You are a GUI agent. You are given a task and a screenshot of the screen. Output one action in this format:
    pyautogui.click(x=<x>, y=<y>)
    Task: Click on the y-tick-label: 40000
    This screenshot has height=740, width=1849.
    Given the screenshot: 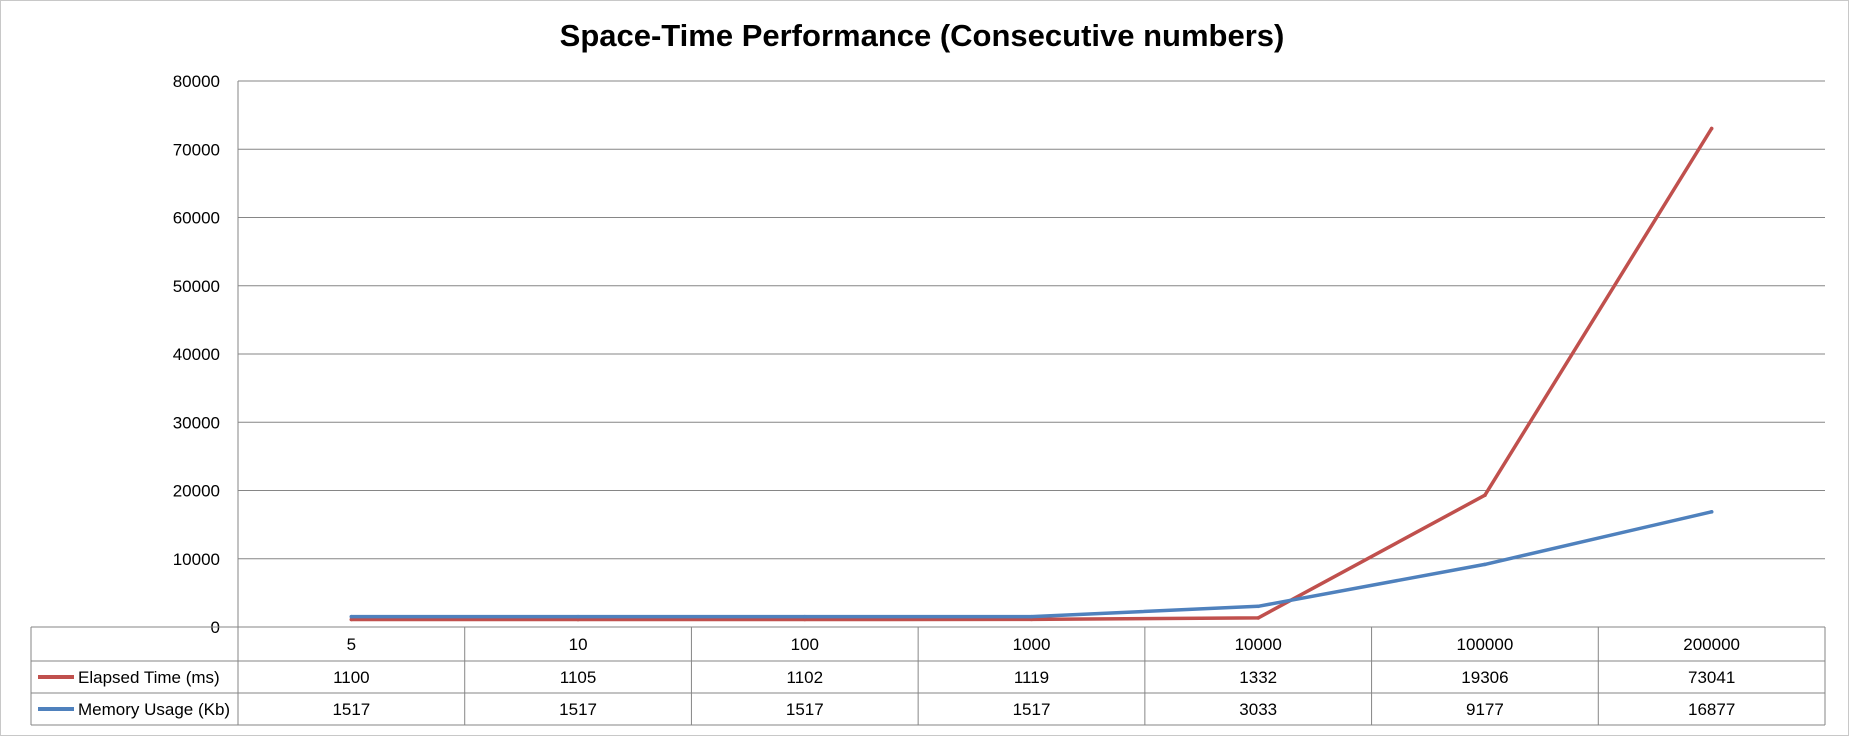 What is the action you would take?
    pyautogui.click(x=196, y=354)
    